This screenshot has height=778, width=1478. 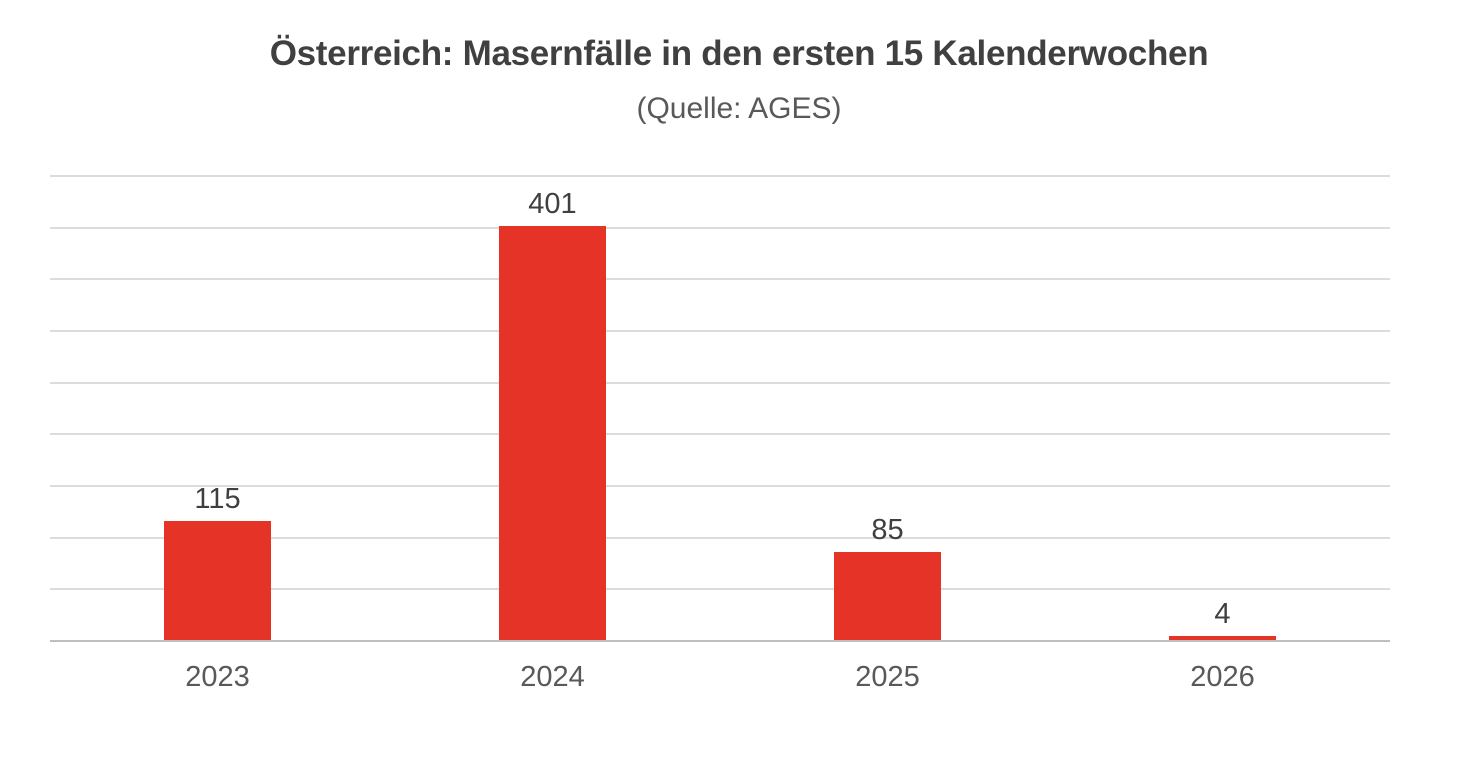 What do you see at coordinates (887, 407) in the screenshot?
I see `bar-column-2025: 85` at bounding box center [887, 407].